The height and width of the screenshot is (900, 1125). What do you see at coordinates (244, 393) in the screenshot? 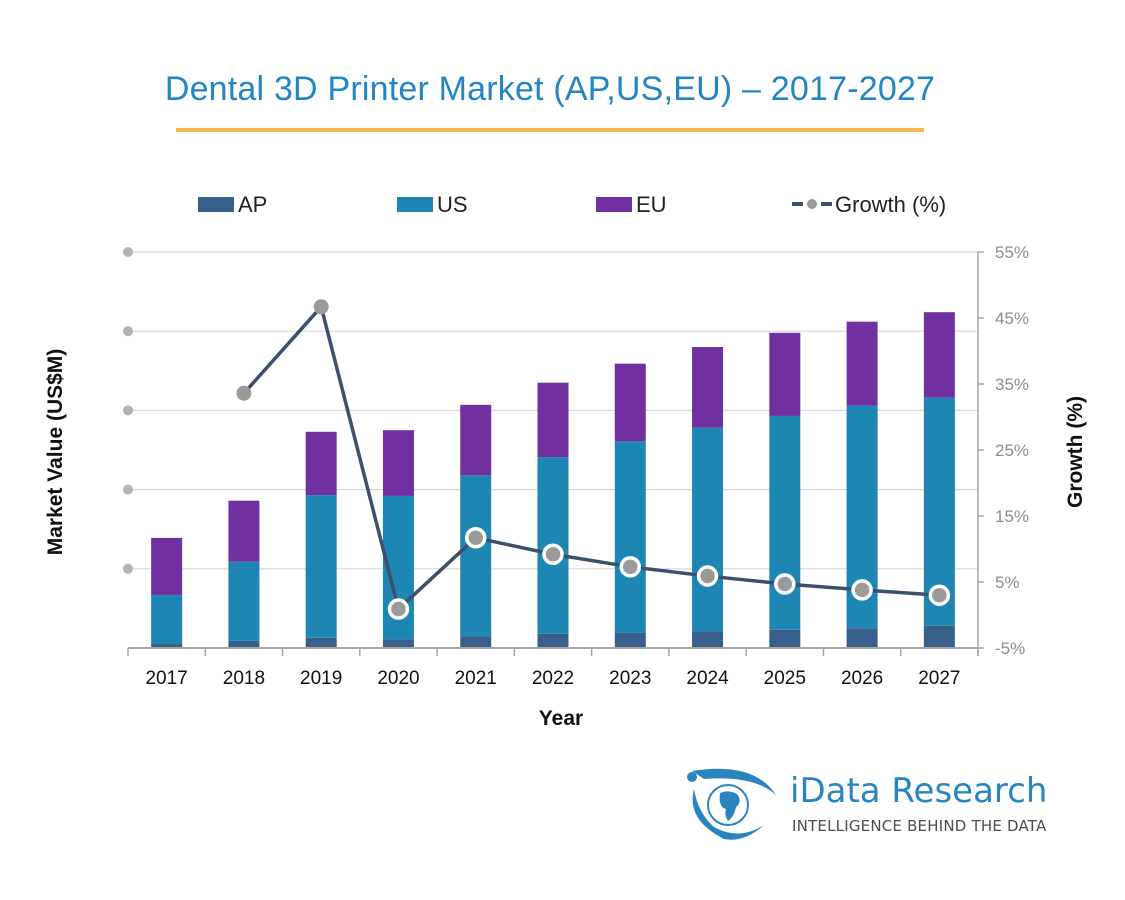
I see `growth-point-2018` at bounding box center [244, 393].